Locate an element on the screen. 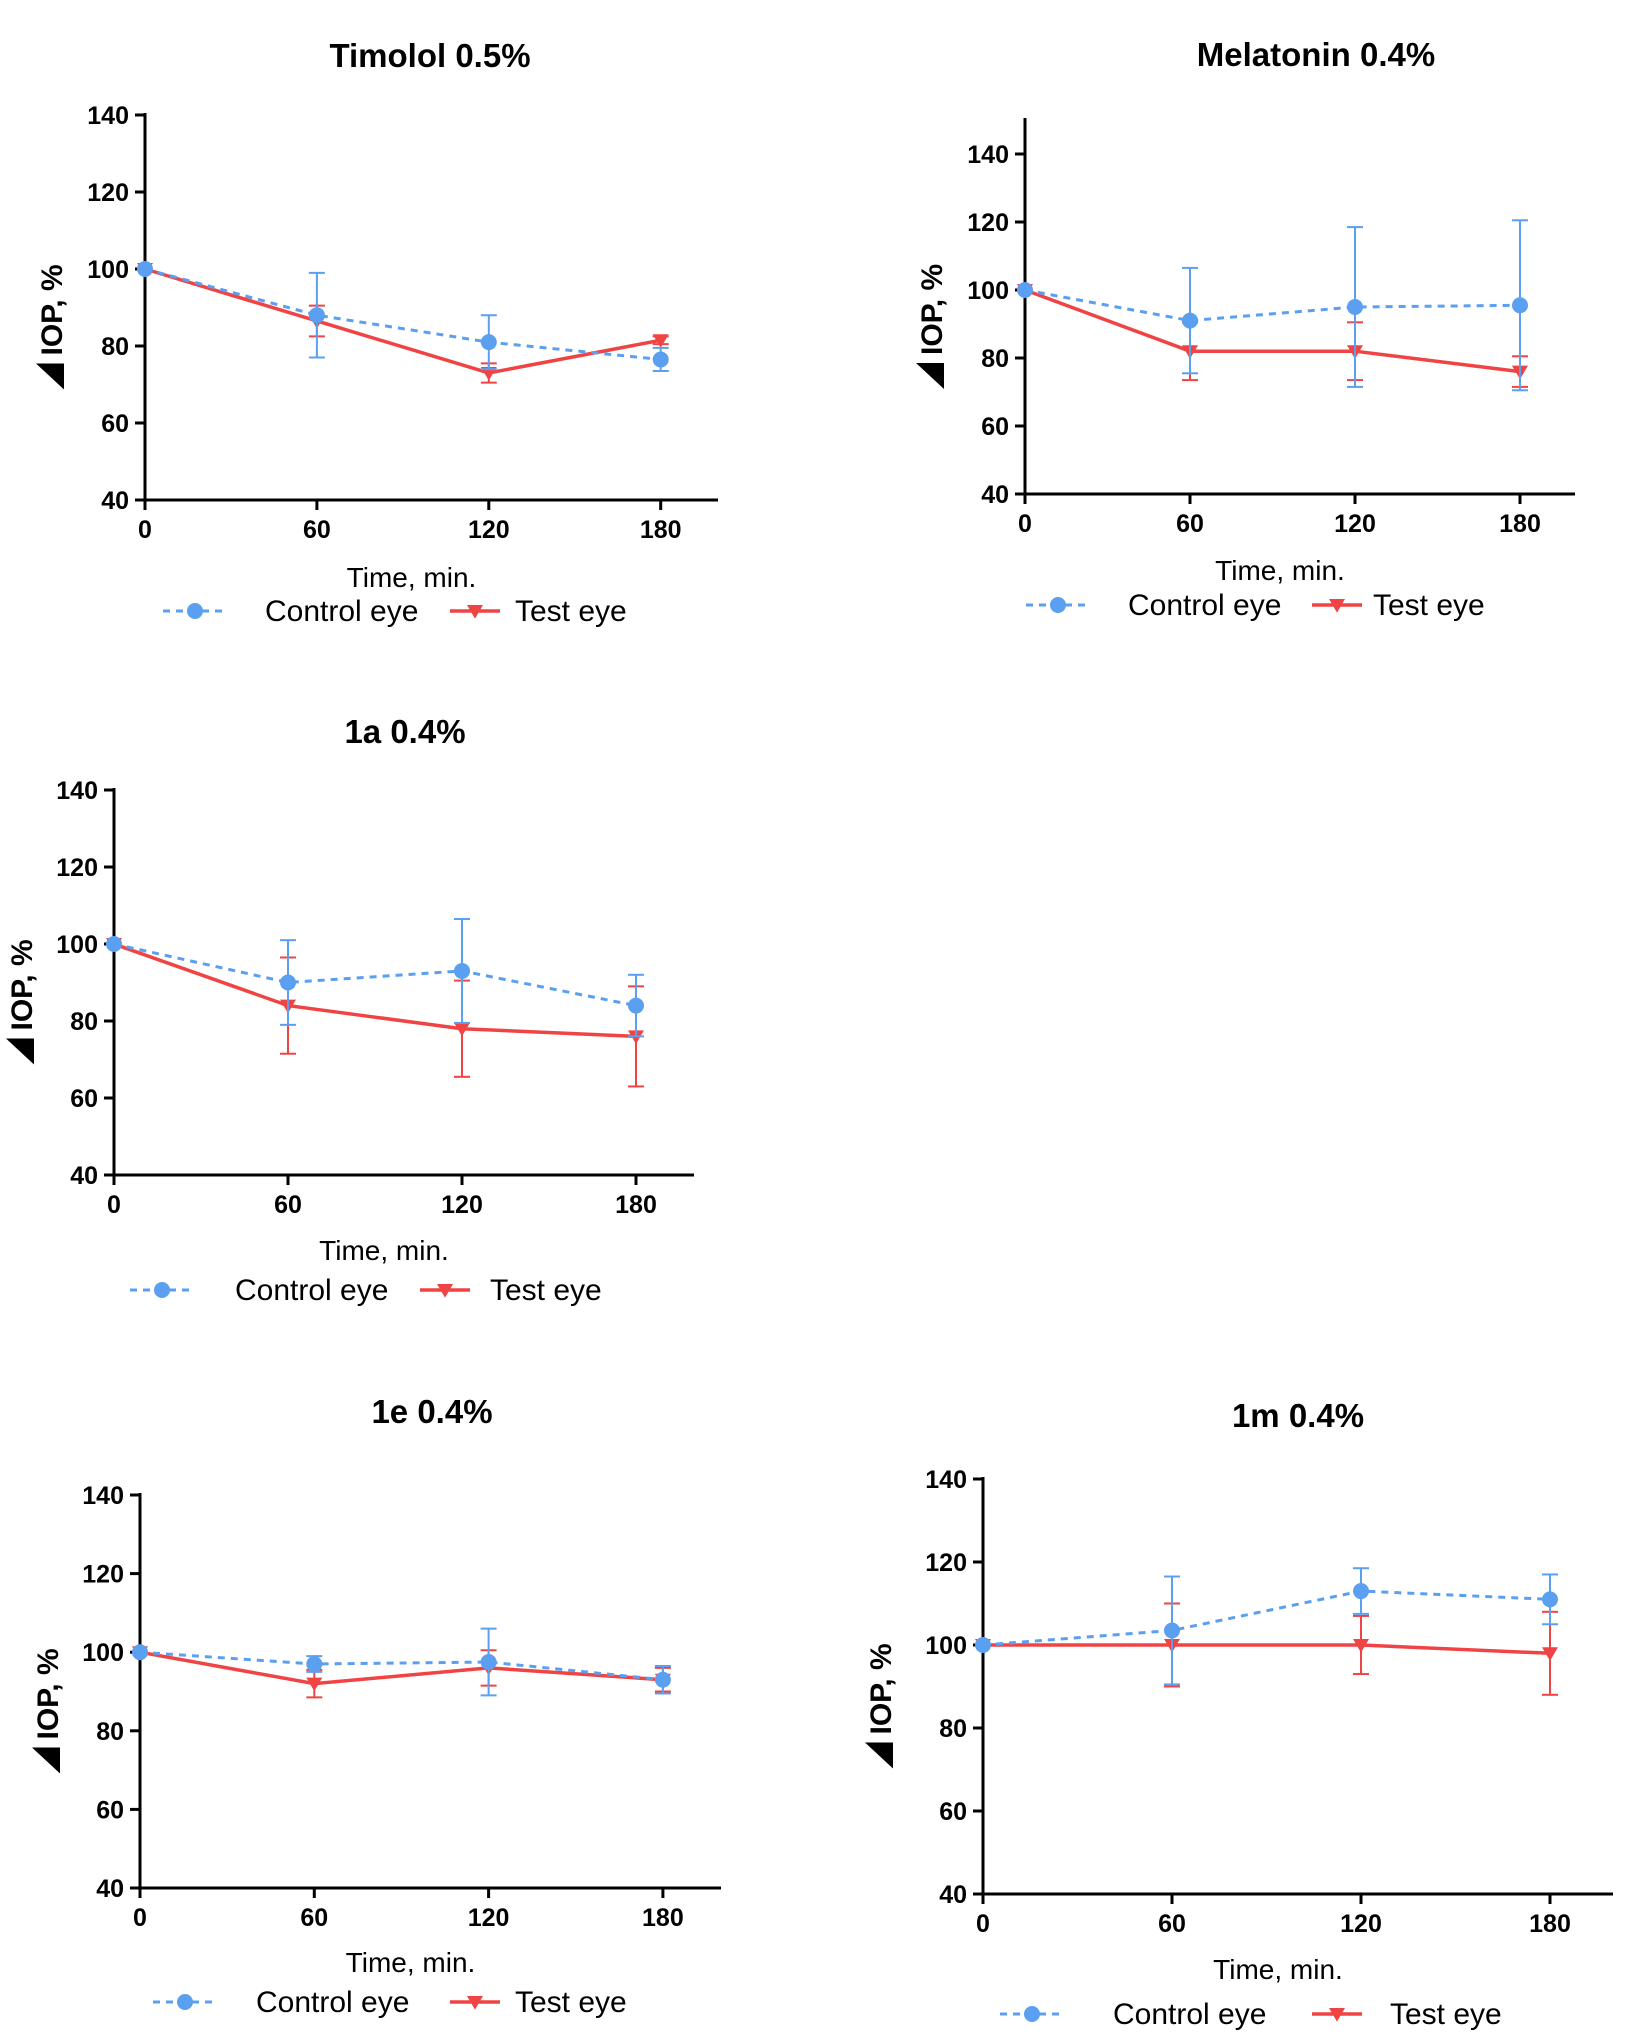 This screenshot has height=2044, width=1636. chart-title: Melatonin 0.4% is located at coordinates (1316, 54).